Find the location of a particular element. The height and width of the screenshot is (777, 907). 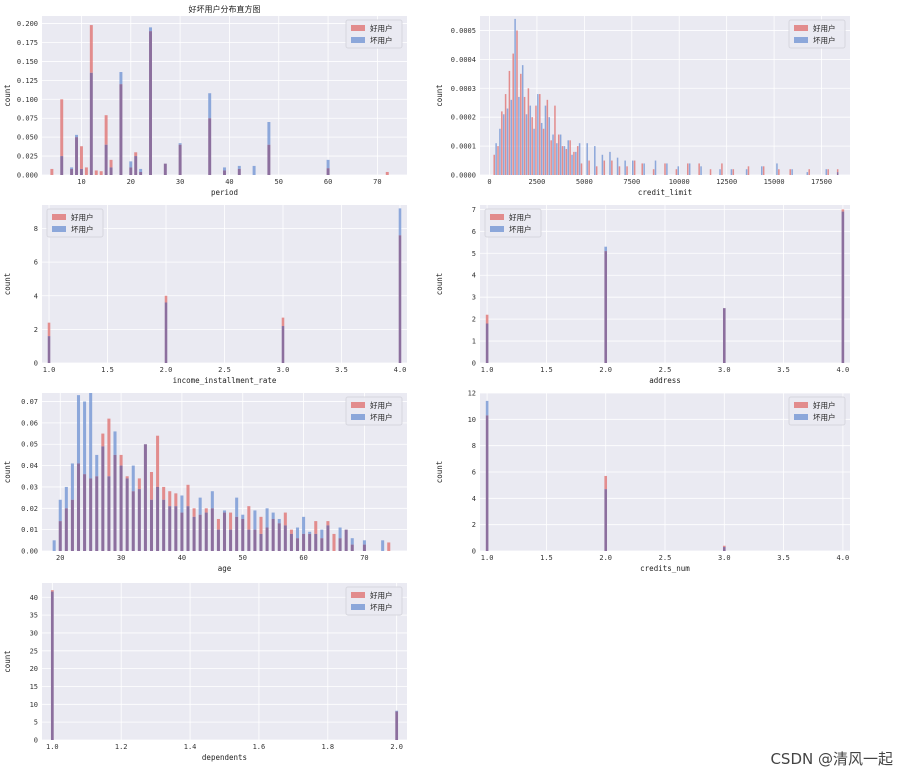

y-tick-label: 15 is located at coordinates (34, 687).